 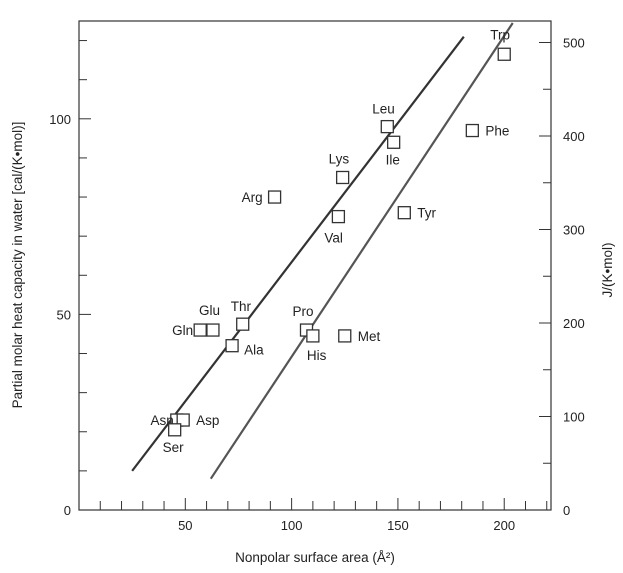 What do you see at coordinates (574, 417) in the screenshot?
I see `y2-tick-label: 100` at bounding box center [574, 417].